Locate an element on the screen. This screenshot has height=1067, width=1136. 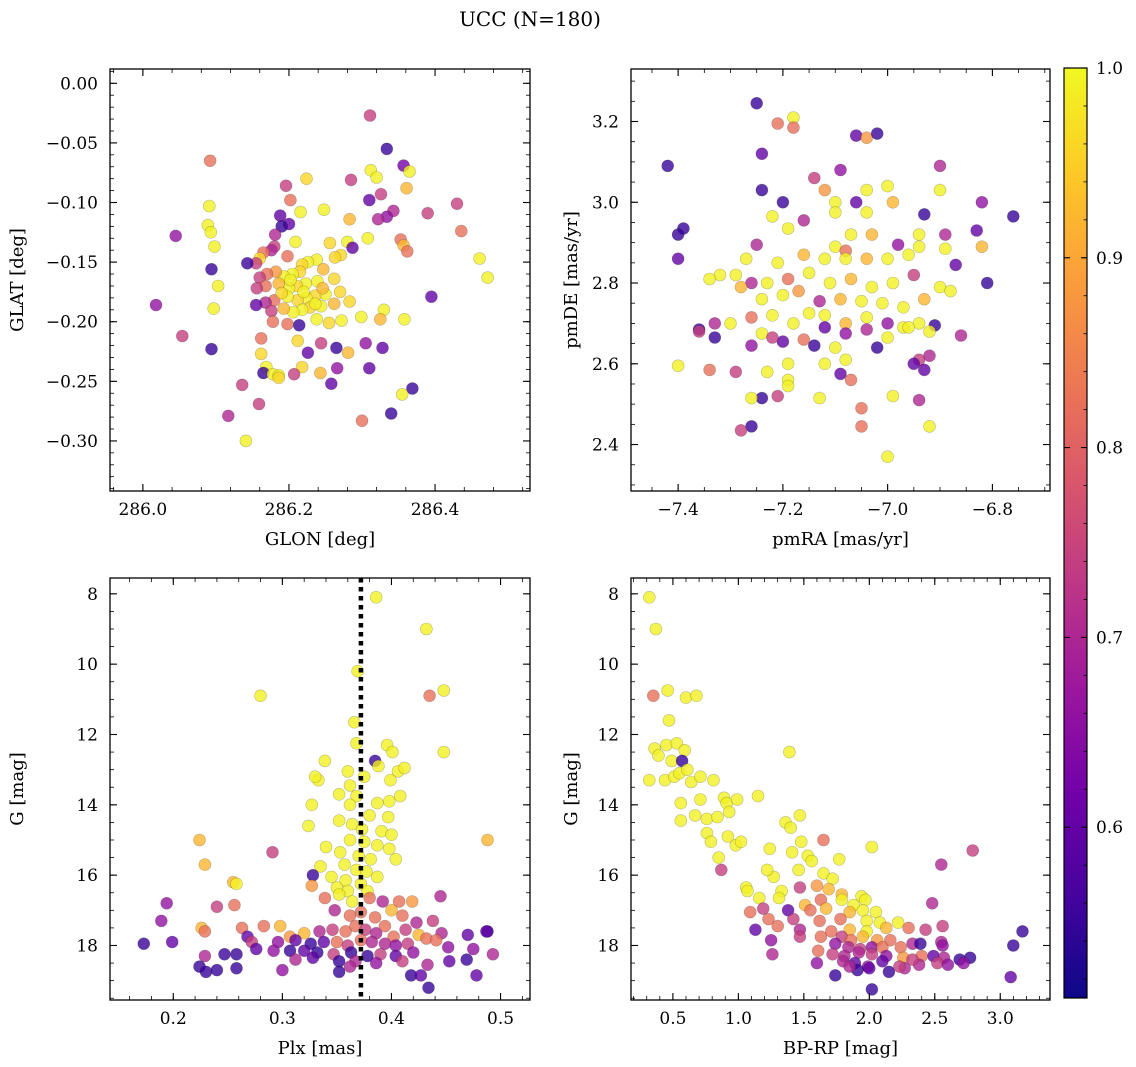
y-tick-label: 14 is located at coordinates (608, 806).